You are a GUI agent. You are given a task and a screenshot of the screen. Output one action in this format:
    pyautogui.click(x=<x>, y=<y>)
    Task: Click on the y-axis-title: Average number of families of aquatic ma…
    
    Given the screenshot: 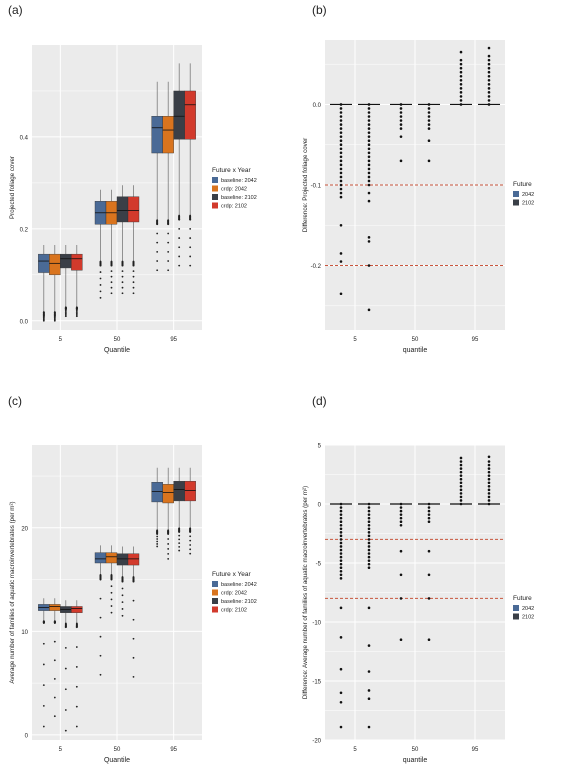 What is the action you would take?
    pyautogui.click(x=12, y=592)
    